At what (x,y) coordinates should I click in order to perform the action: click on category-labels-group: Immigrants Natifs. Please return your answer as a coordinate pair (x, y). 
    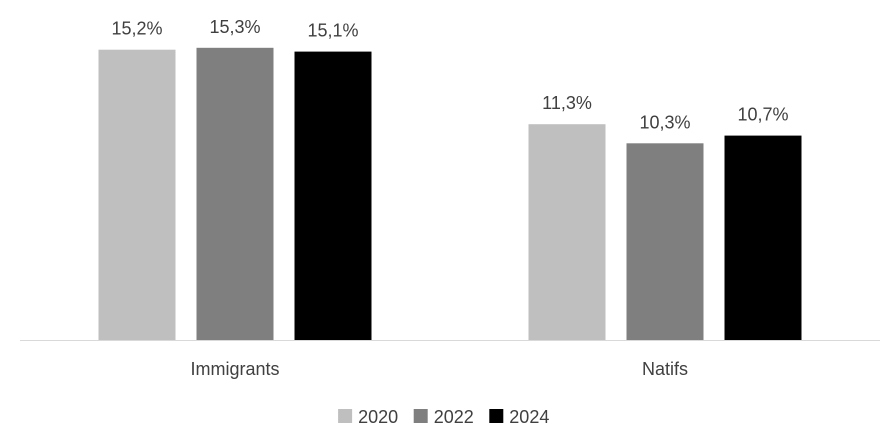
    Looking at the image, I should click on (439, 369).